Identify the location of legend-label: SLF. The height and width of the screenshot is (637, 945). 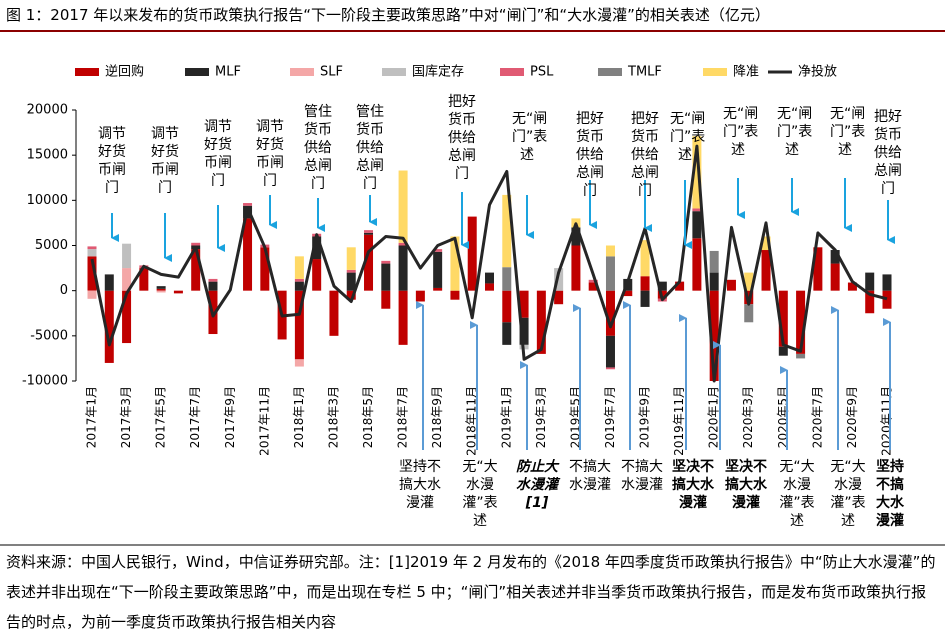
(331, 72).